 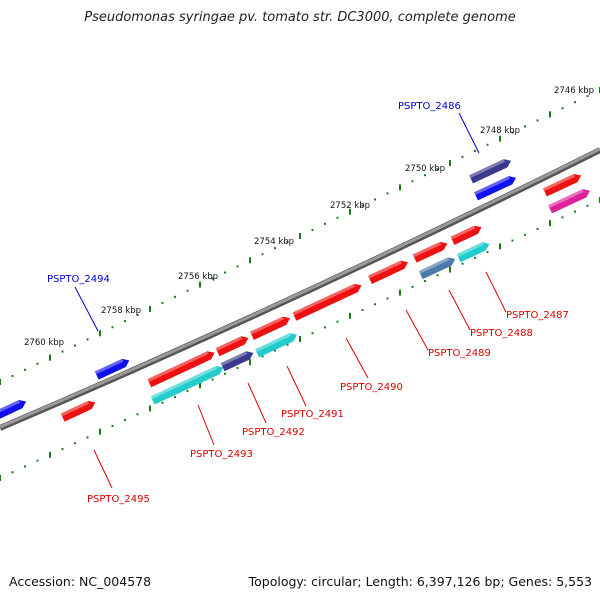 What do you see at coordinates (221, 454) in the screenshot?
I see `gene-label-pspto-2493: PSPTO_2493` at bounding box center [221, 454].